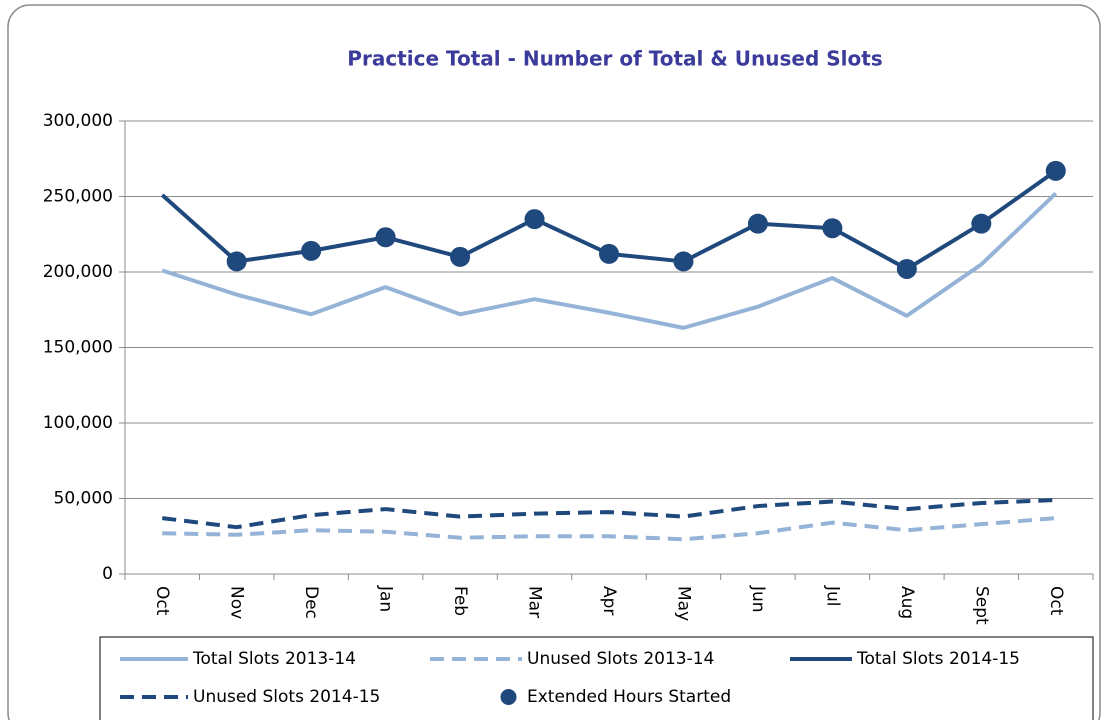 Image resolution: width=1109 pixels, height=720 pixels. What do you see at coordinates (237, 602) in the screenshot?
I see `x-tick-label: Nov` at bounding box center [237, 602].